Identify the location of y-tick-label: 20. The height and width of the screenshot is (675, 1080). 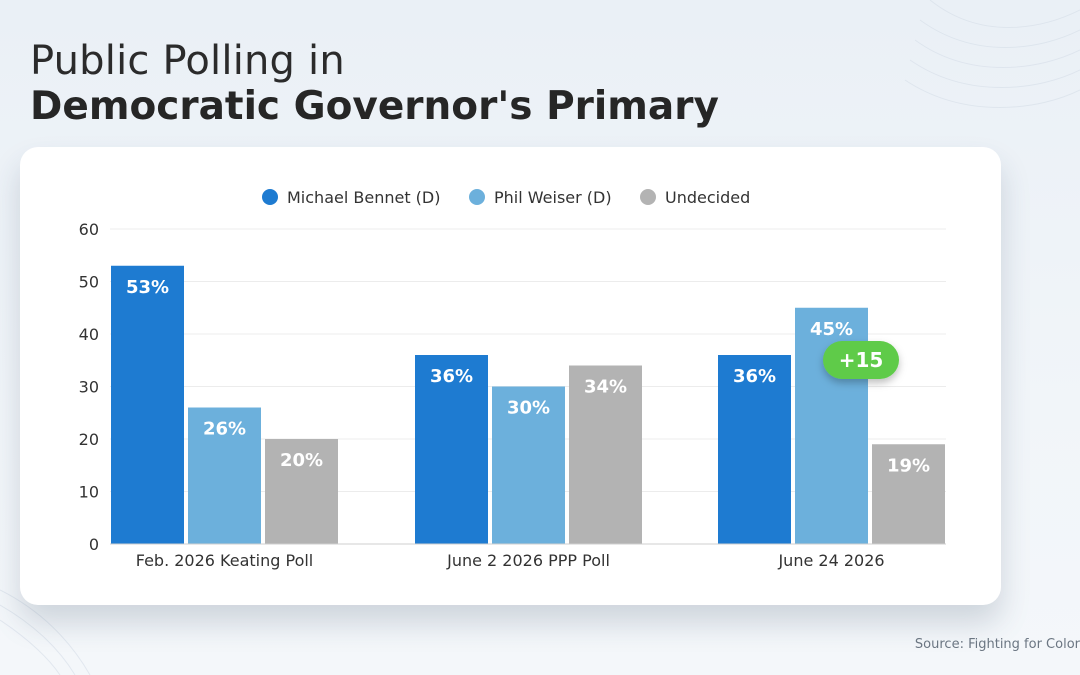
(89, 439).